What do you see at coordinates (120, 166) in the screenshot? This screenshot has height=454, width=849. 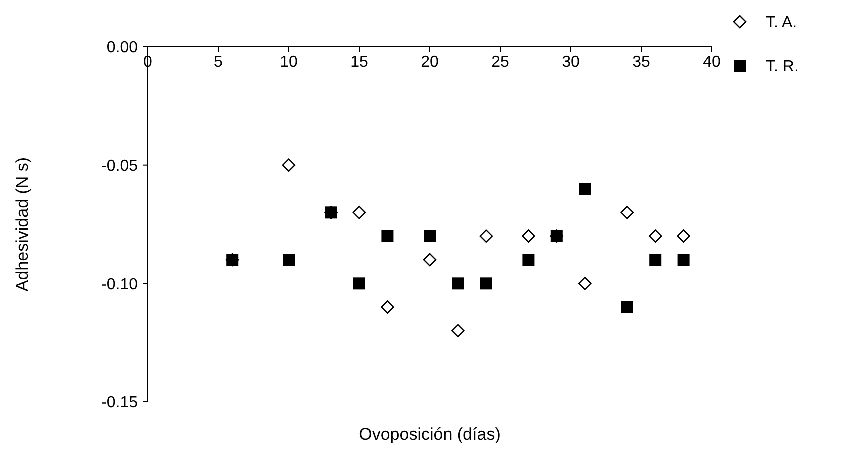 I see `y-tick-label: -0.05` at bounding box center [120, 166].